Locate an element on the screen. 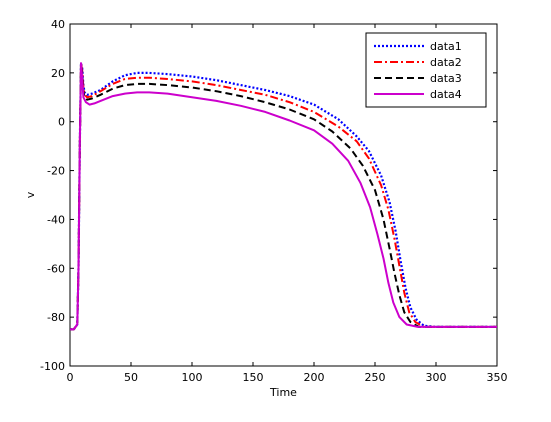 Image resolution: width=551 pixels, height=422 pixels. x-tick-label: 200 is located at coordinates (314, 377).